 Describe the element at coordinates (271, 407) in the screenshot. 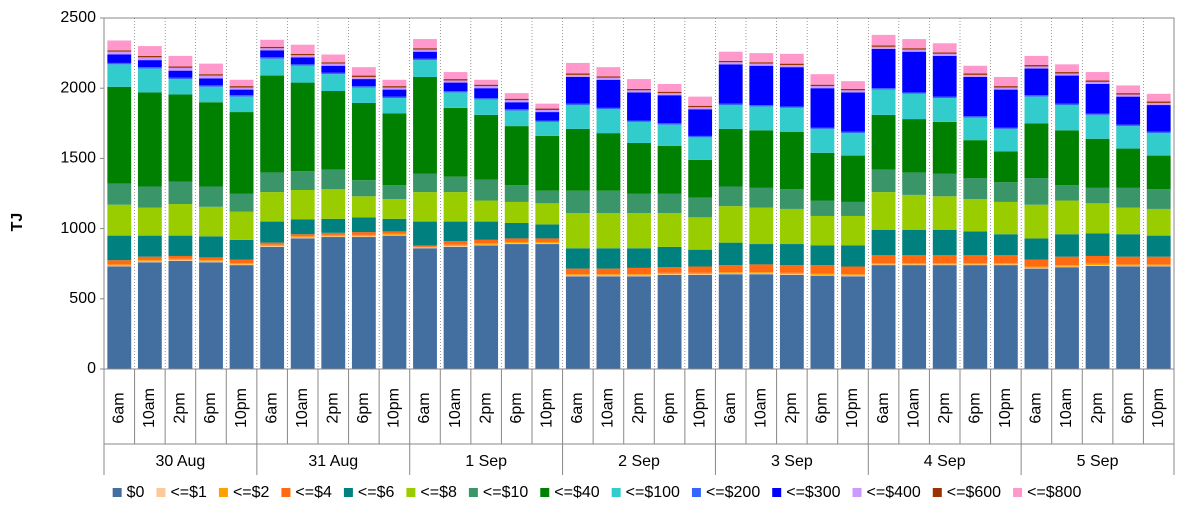

I see `x-tick-label: 6am` at that location.